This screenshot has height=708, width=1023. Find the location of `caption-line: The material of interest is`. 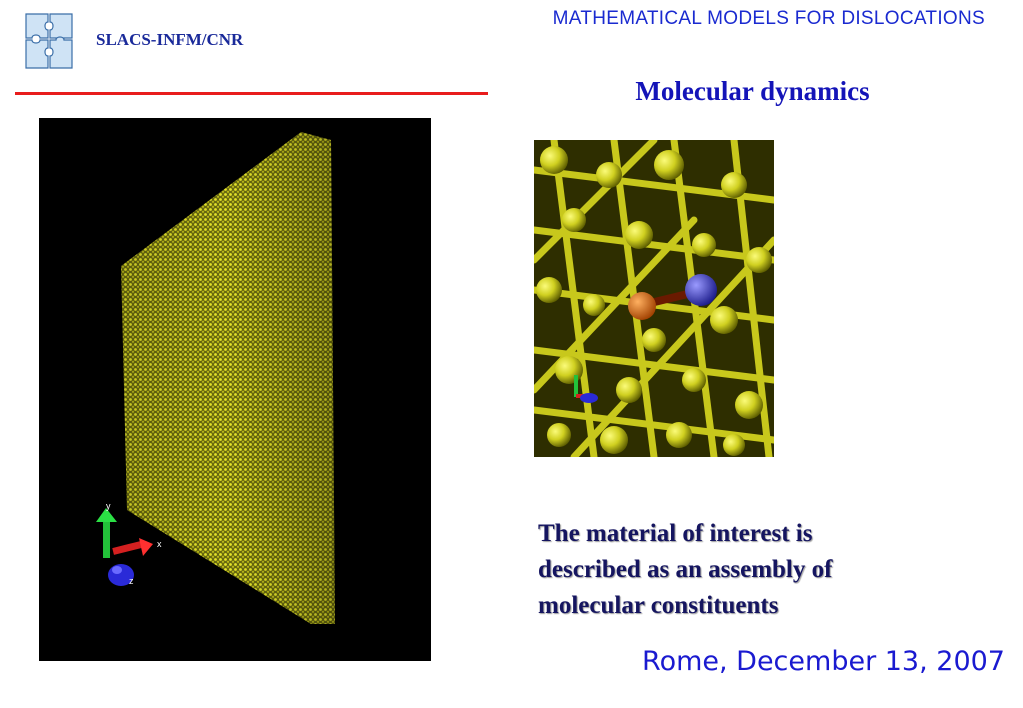

caption-line: The material of interest is is located at coordinates (675, 533).